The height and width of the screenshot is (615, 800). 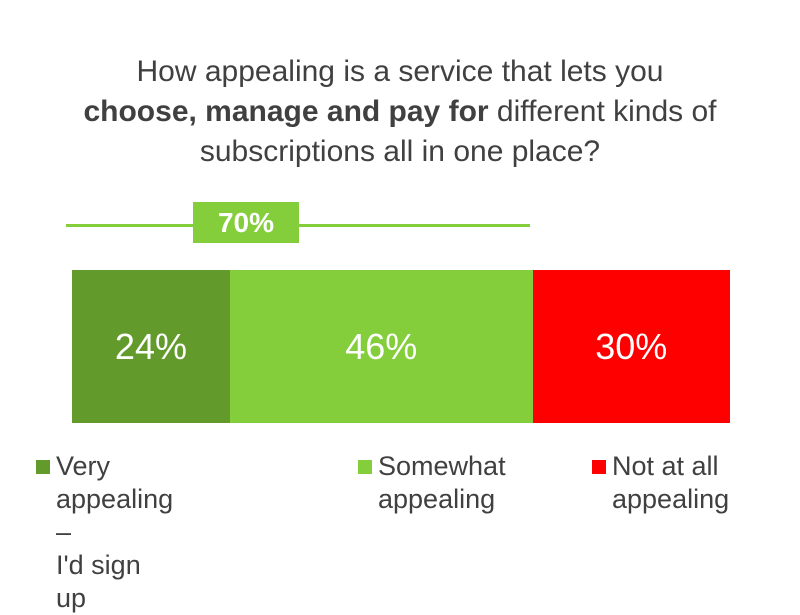 What do you see at coordinates (115, 532) in the screenshot?
I see `legend-label: Very appealing – I'd sign up` at bounding box center [115, 532].